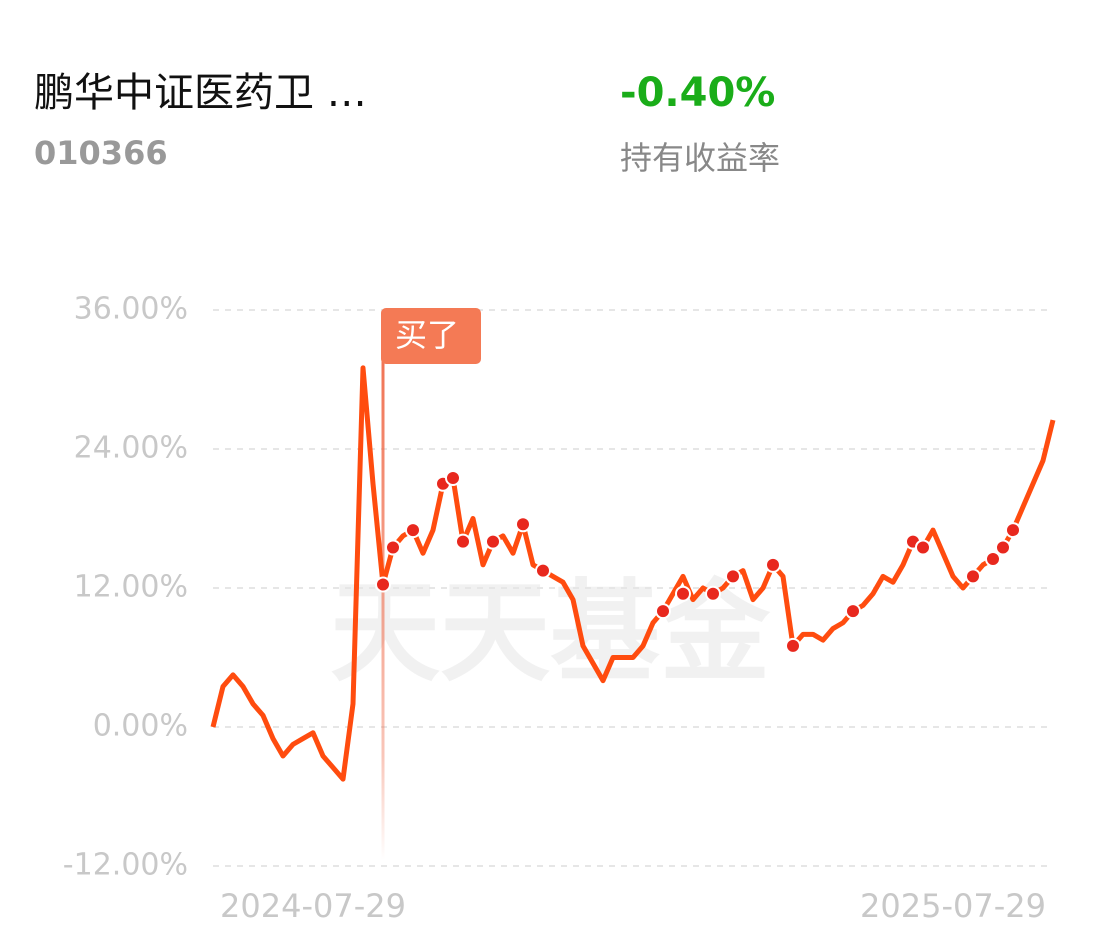 Image resolution: width=1102 pixels, height=951 pixels. Describe the element at coordinates (131, 587) in the screenshot. I see `y-tick-label: 12.00%` at that location.